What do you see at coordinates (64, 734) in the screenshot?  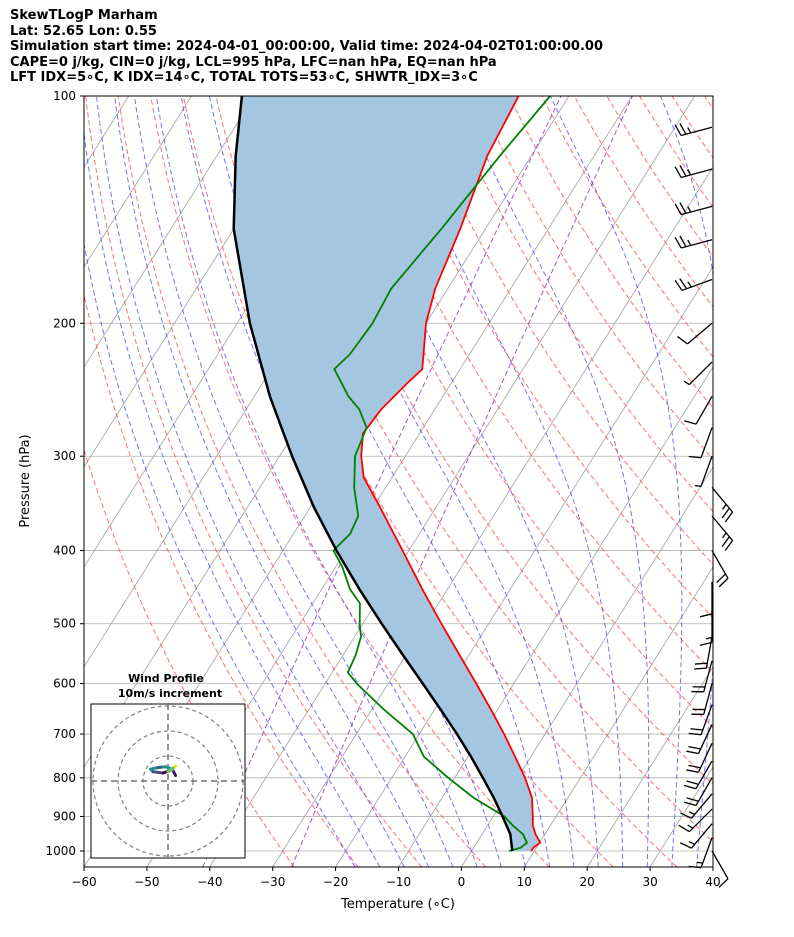 I see `y-tick-label: 700` at bounding box center [64, 734].